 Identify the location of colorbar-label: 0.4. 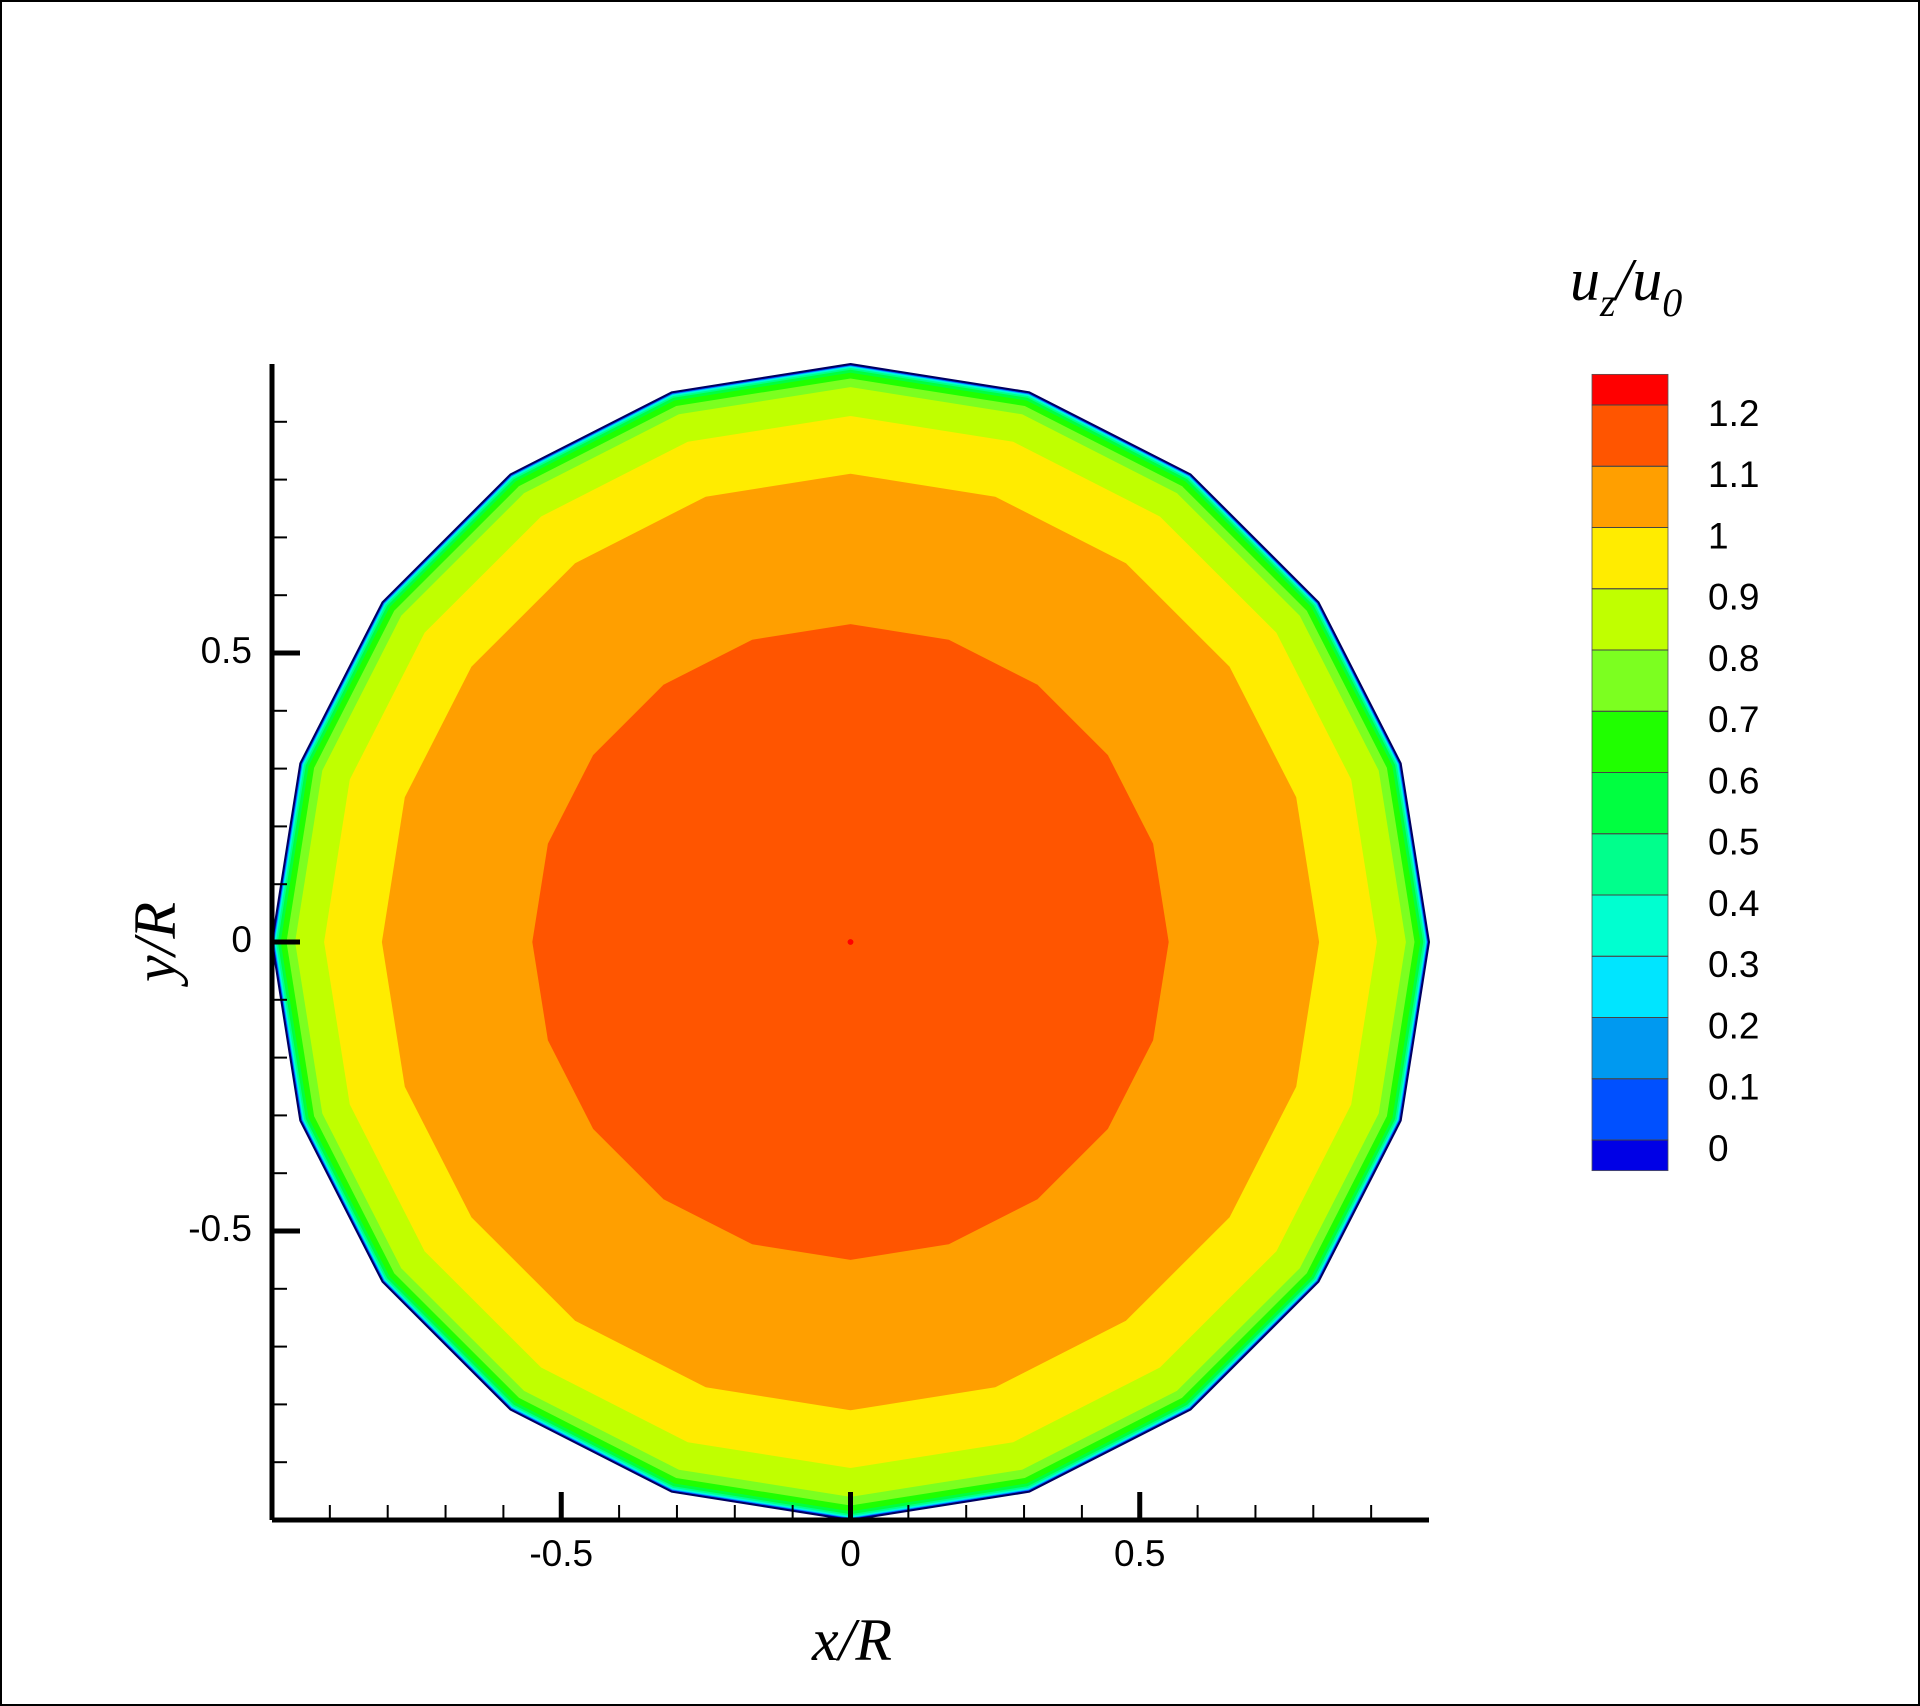
(1733, 903).